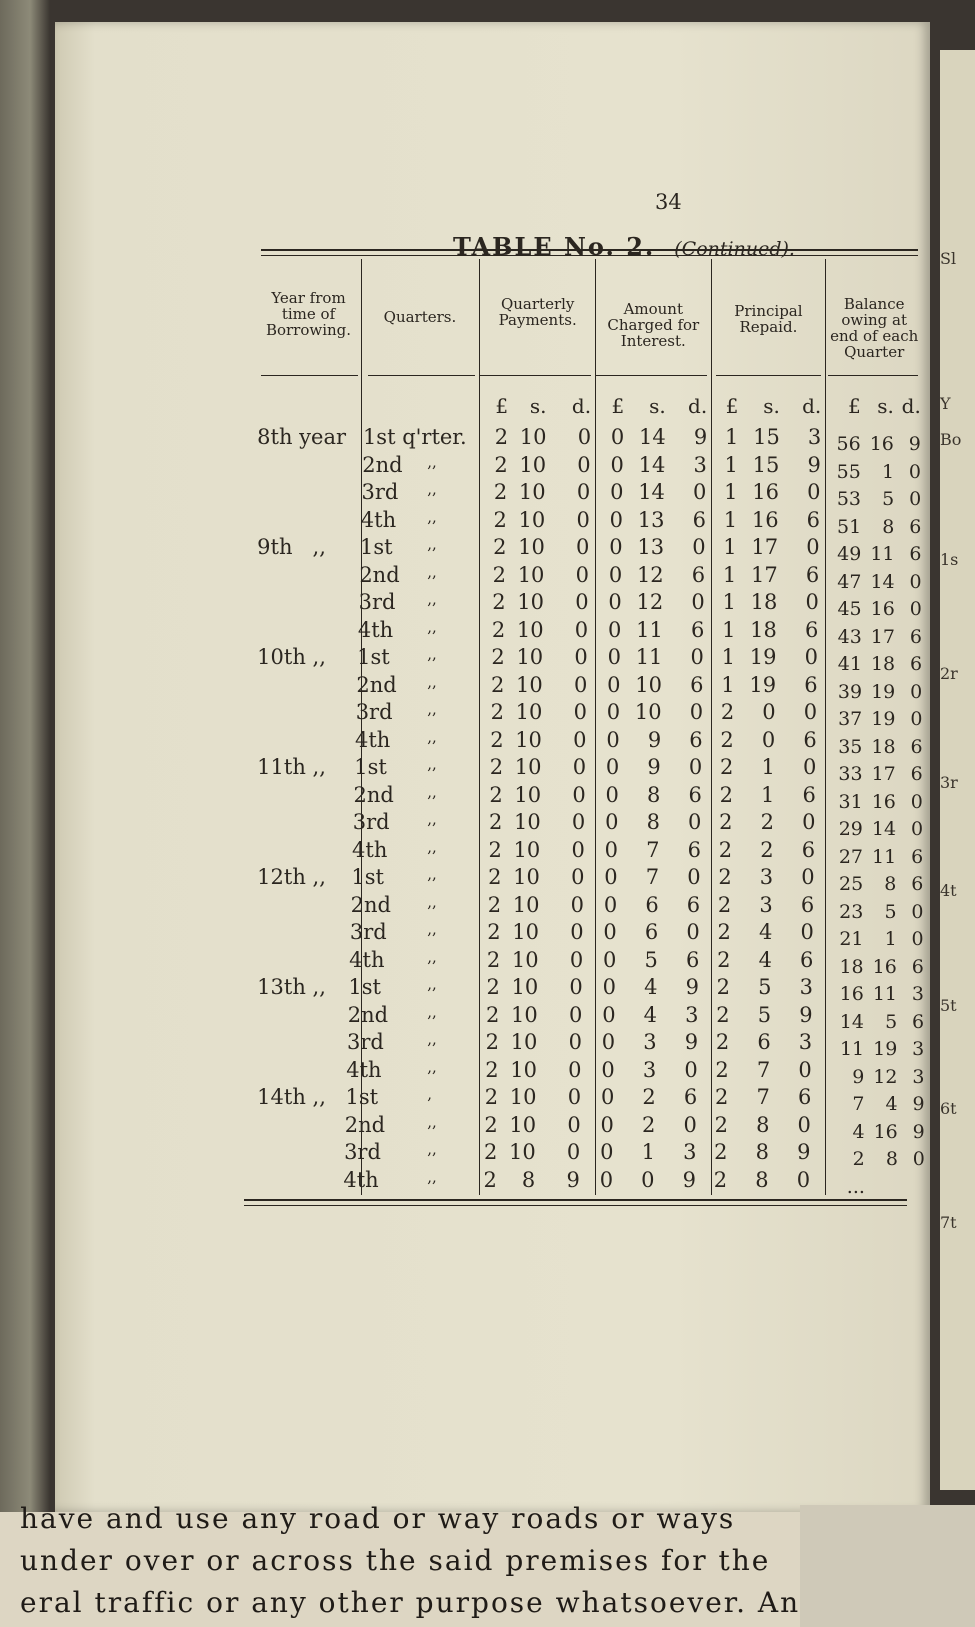  Describe the element at coordinates (951, 440) in the screenshot. I see `page-fragment: Bo` at that location.